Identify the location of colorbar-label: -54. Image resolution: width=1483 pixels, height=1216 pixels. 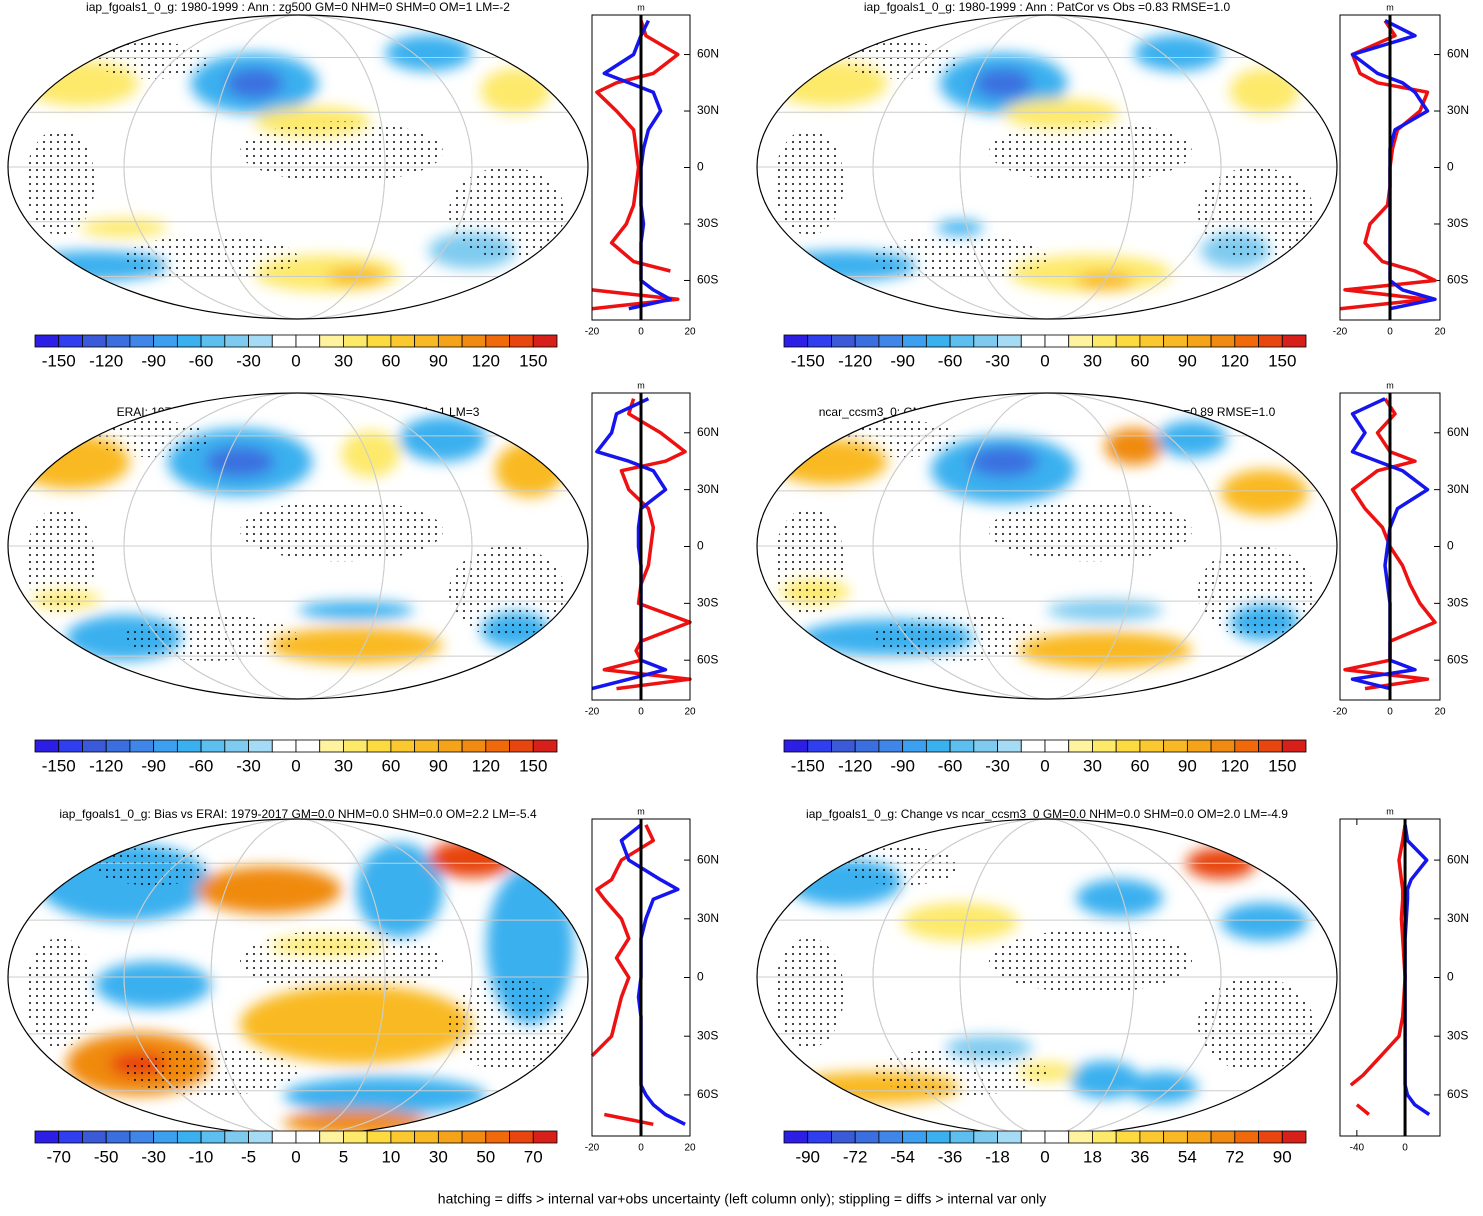
(902, 1156).